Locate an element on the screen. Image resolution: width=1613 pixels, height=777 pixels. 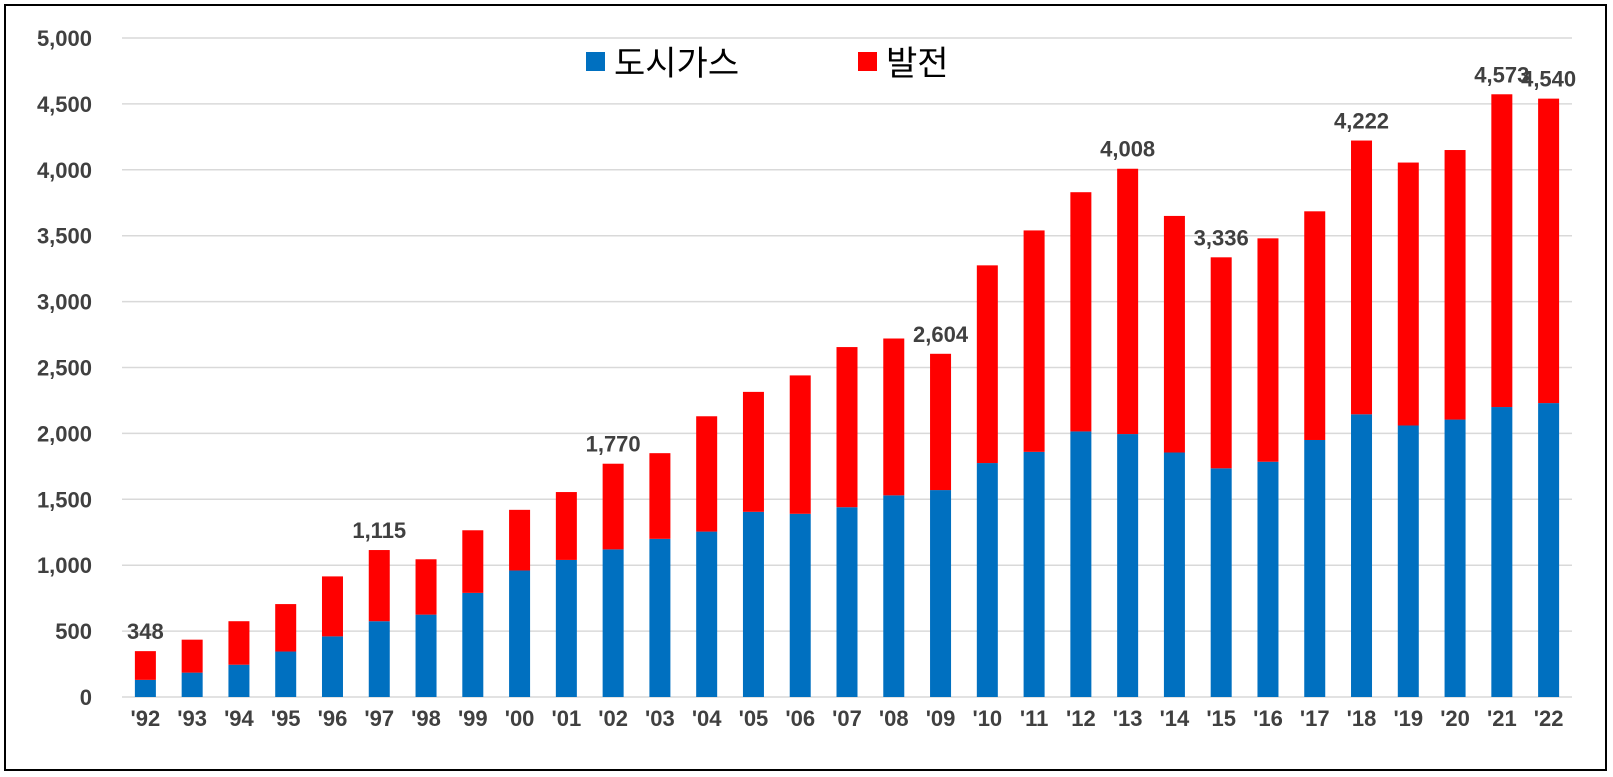
x-tick-label: '94 is located at coordinates (239, 718).